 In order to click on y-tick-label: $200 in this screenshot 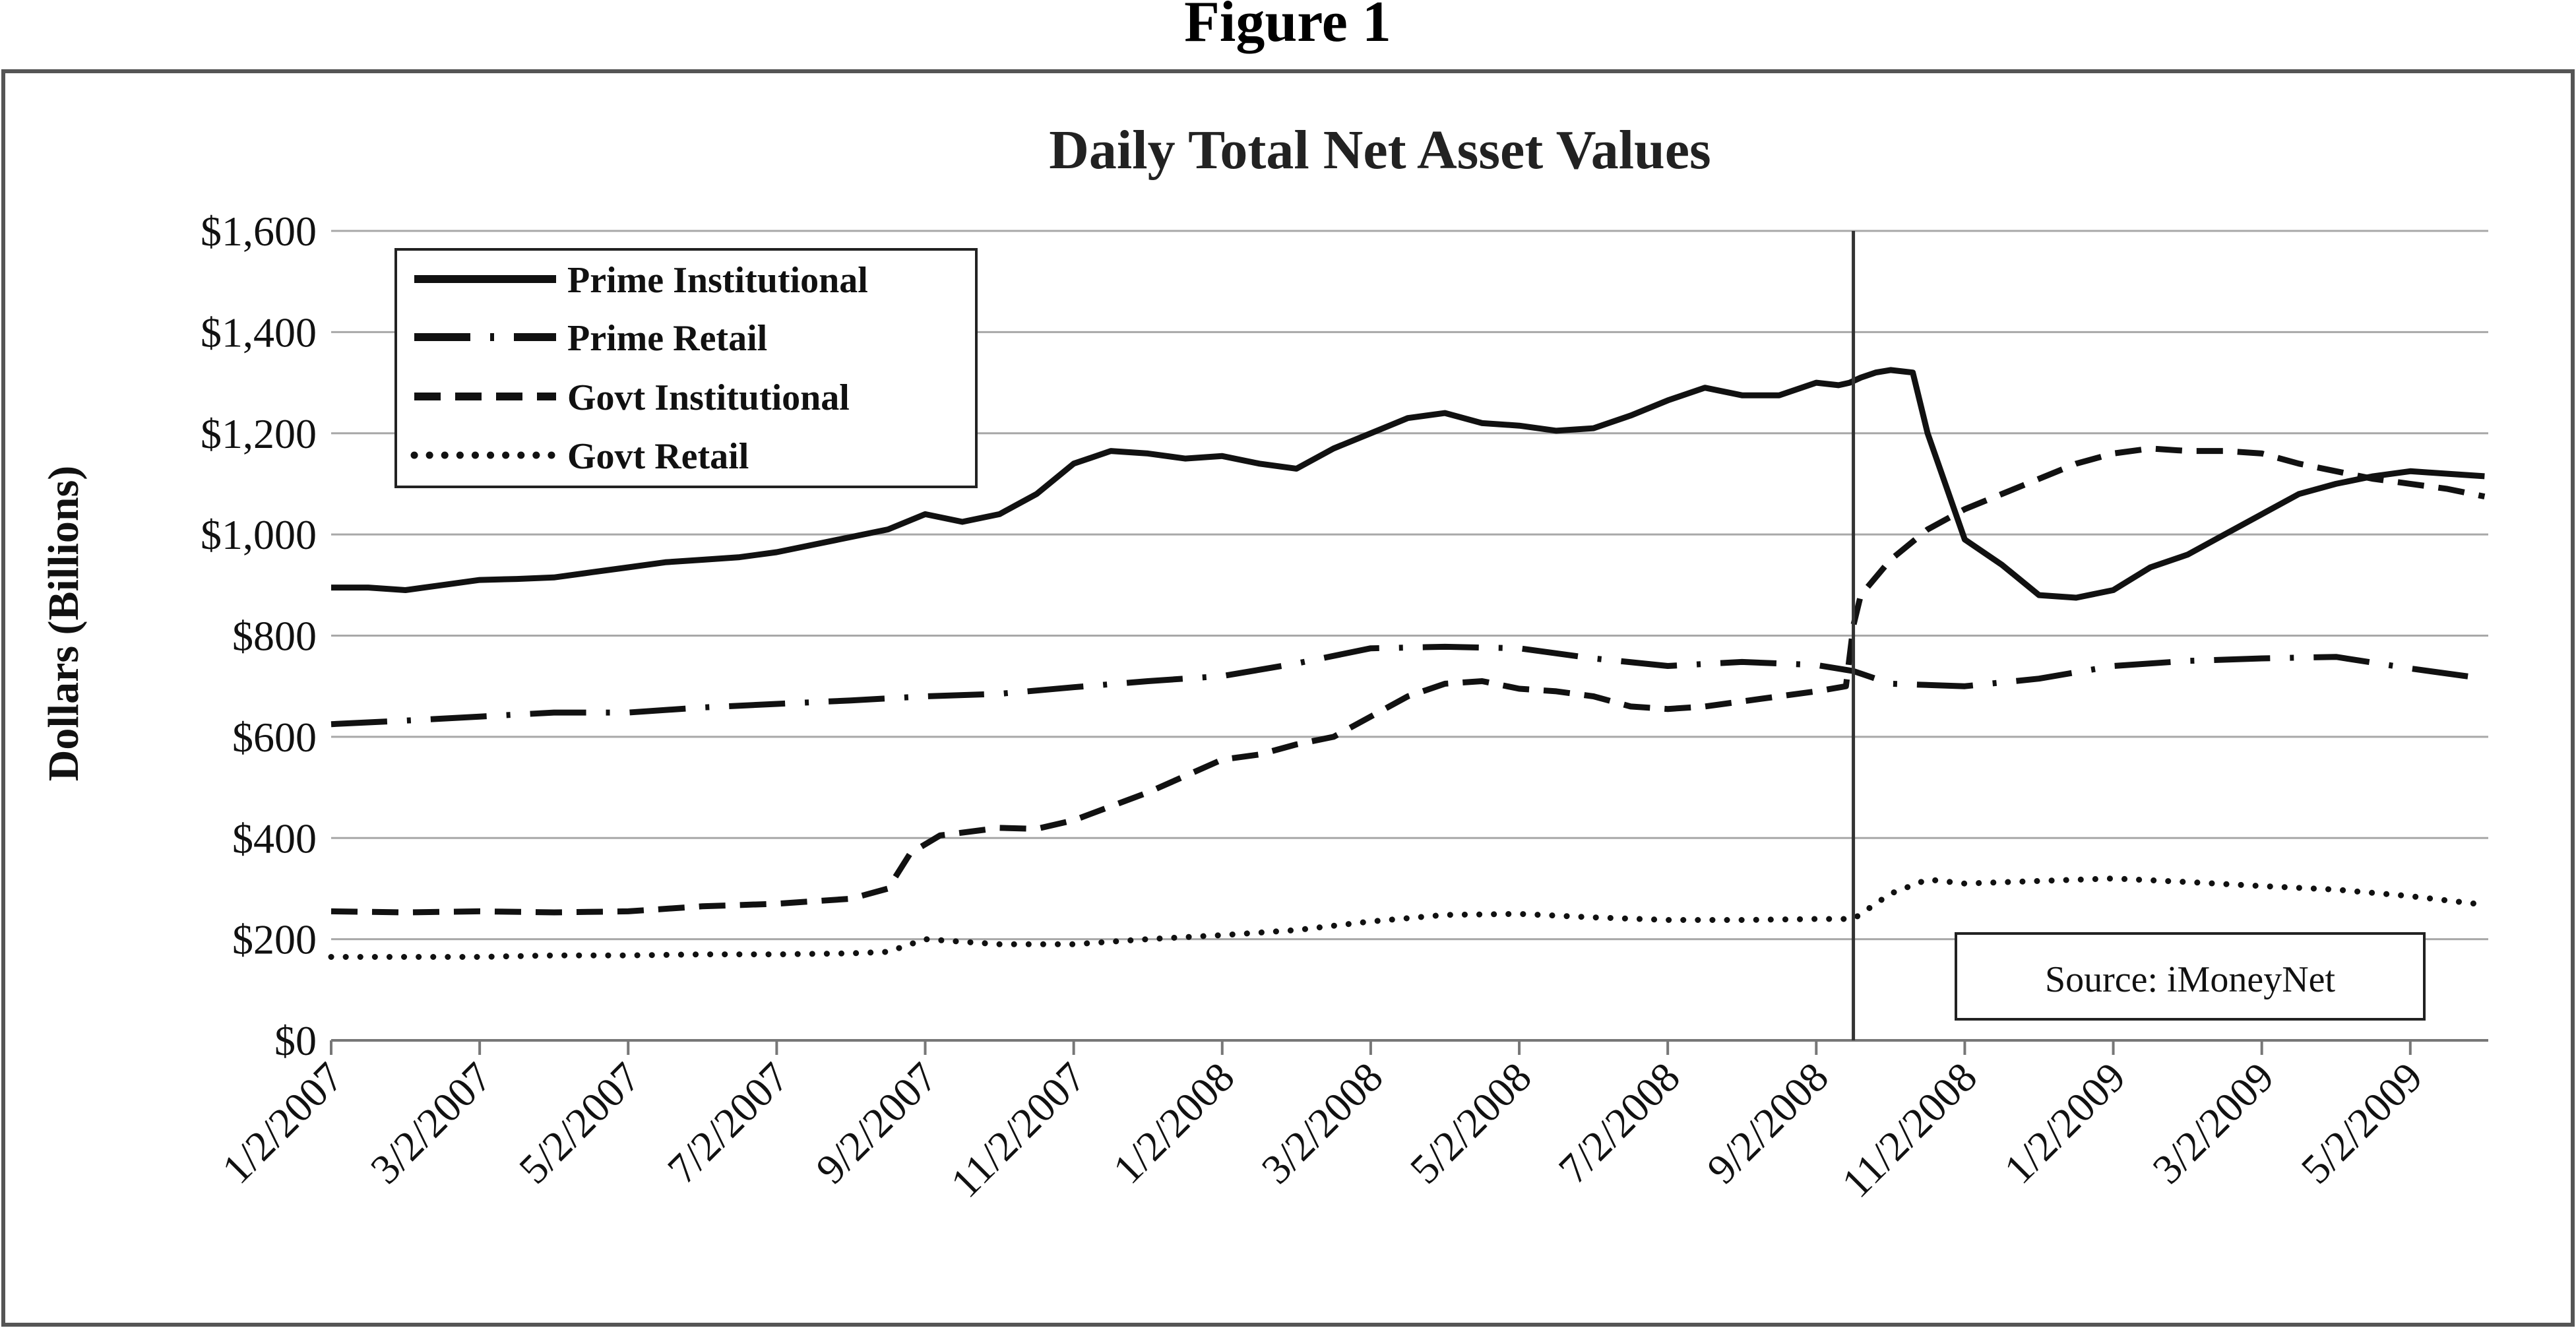, I will do `click(274, 940)`.